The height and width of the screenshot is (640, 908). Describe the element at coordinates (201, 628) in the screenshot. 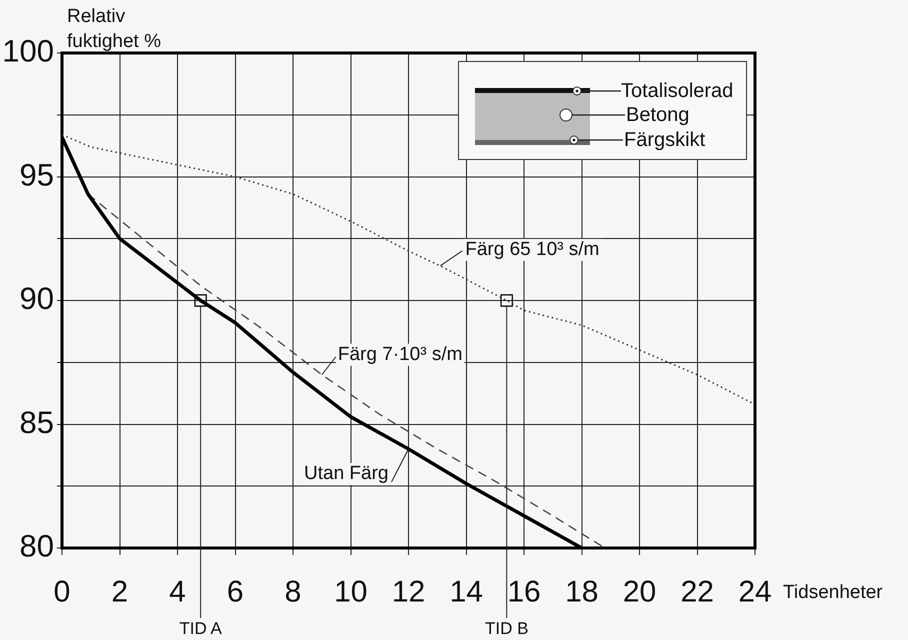

I see `annotation: TID A` at that location.